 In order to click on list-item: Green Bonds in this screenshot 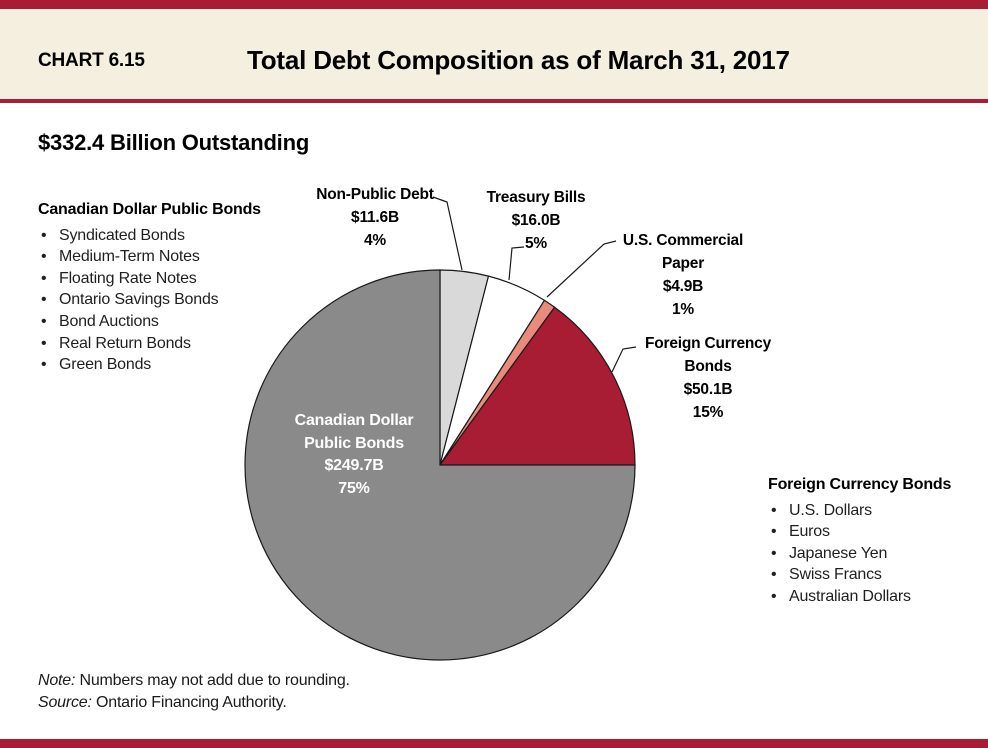, I will do `click(158, 365)`.